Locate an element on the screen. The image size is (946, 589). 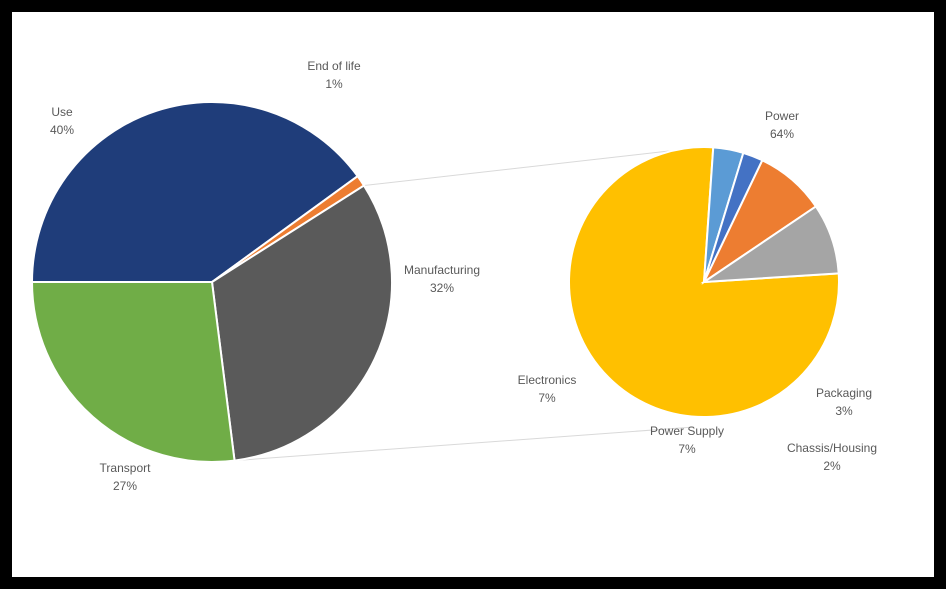
main-label-use: Use is located at coordinates (62, 112).